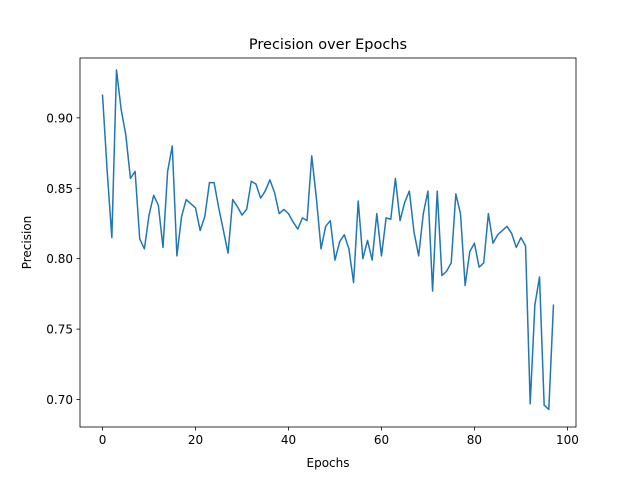 This screenshot has height=480, width=640. Describe the element at coordinates (339, 437) in the screenshot. I see `x-axis-ticks: 0 20 40 60 80 100` at that location.